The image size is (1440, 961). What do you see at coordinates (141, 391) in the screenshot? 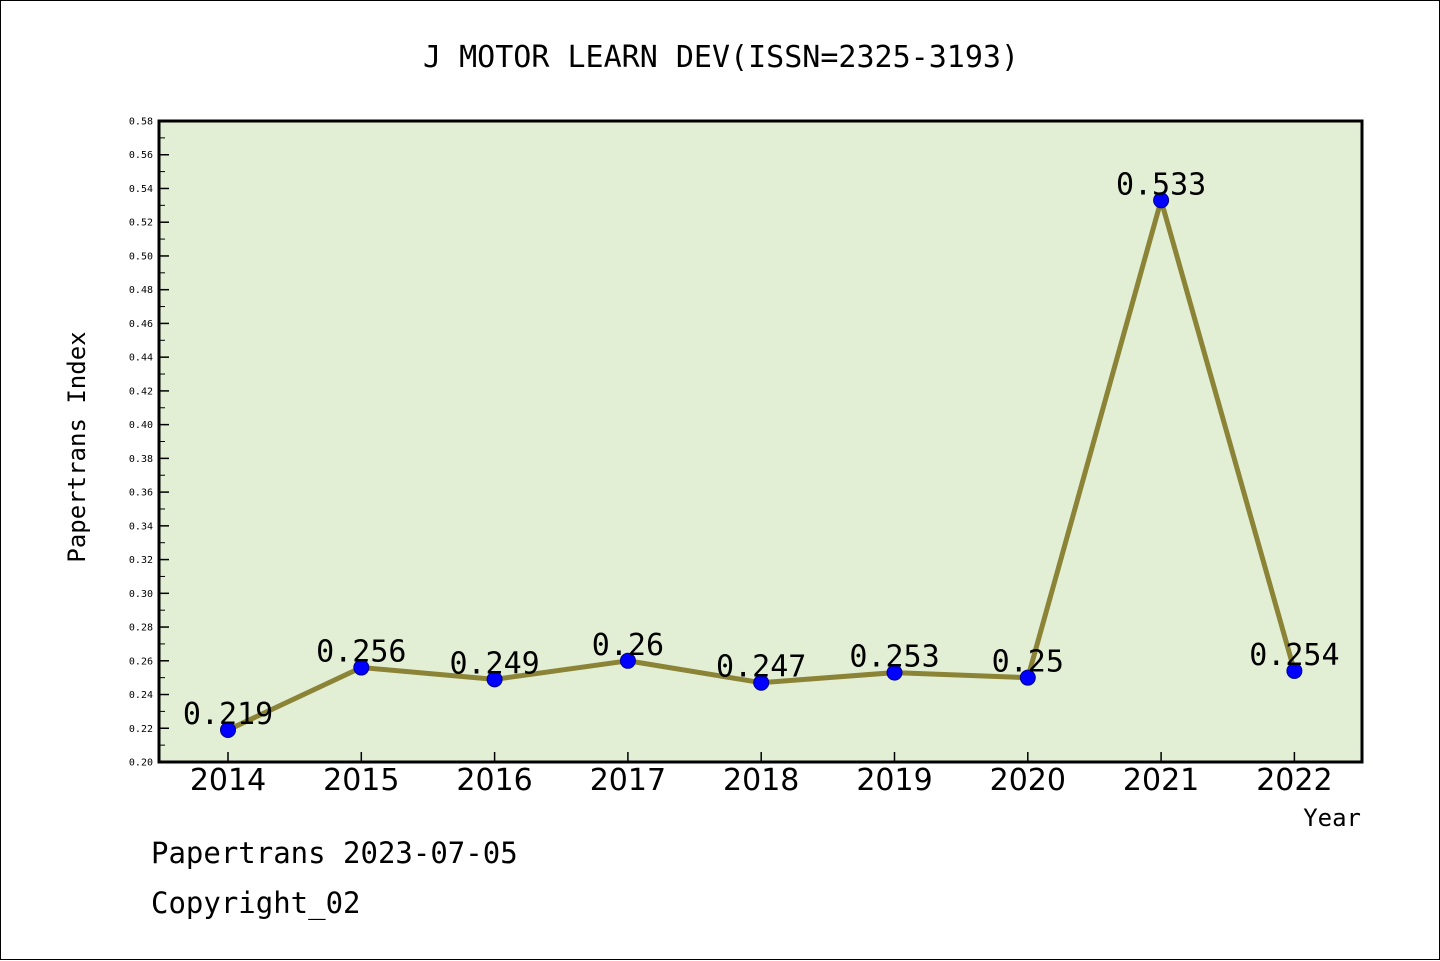
I see `y-tick-label: 0.42` at bounding box center [141, 391].